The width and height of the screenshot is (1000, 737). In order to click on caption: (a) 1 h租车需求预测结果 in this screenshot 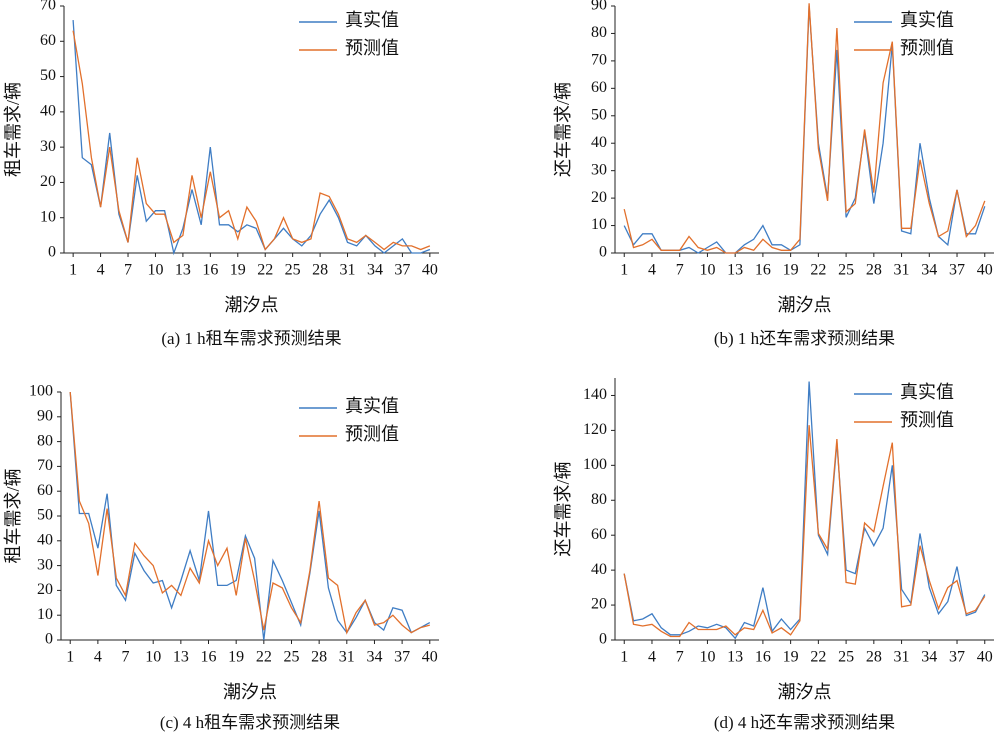, I will do `click(251, 338)`.